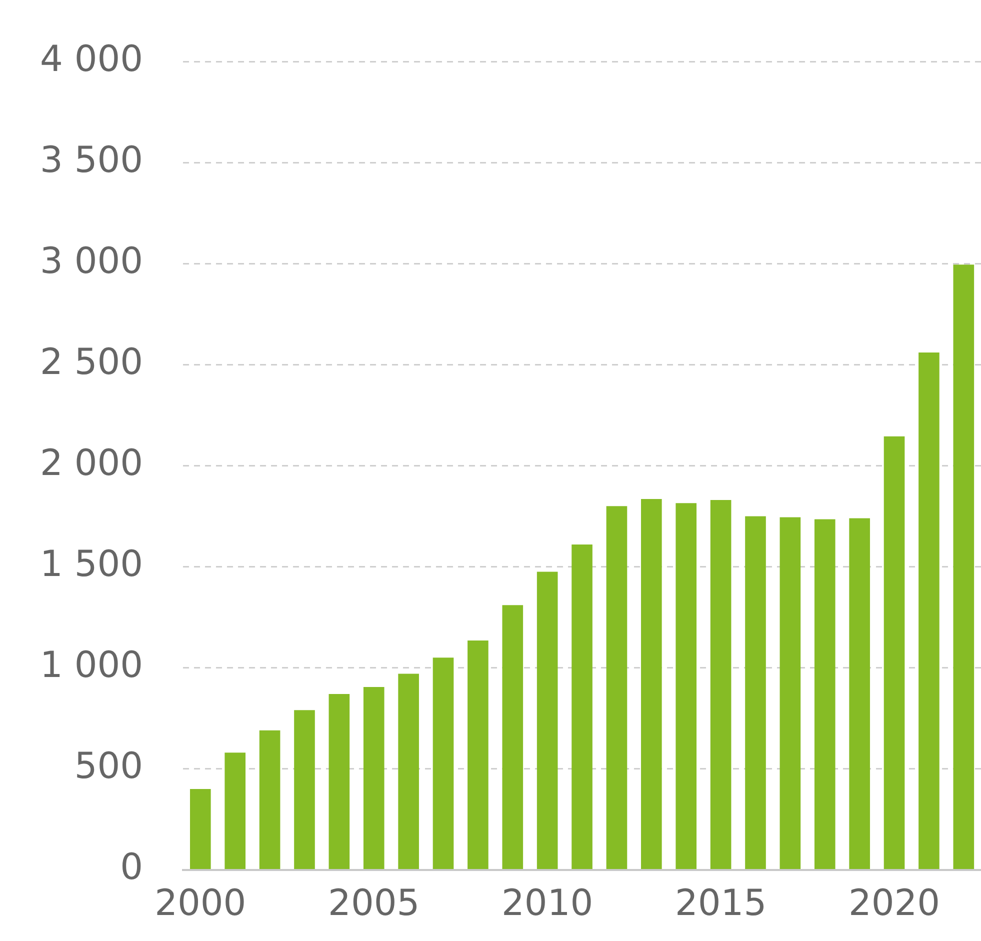 The image size is (981, 941). What do you see at coordinates (109, 767) in the screenshot?
I see `y-tick-label: 500` at bounding box center [109, 767].